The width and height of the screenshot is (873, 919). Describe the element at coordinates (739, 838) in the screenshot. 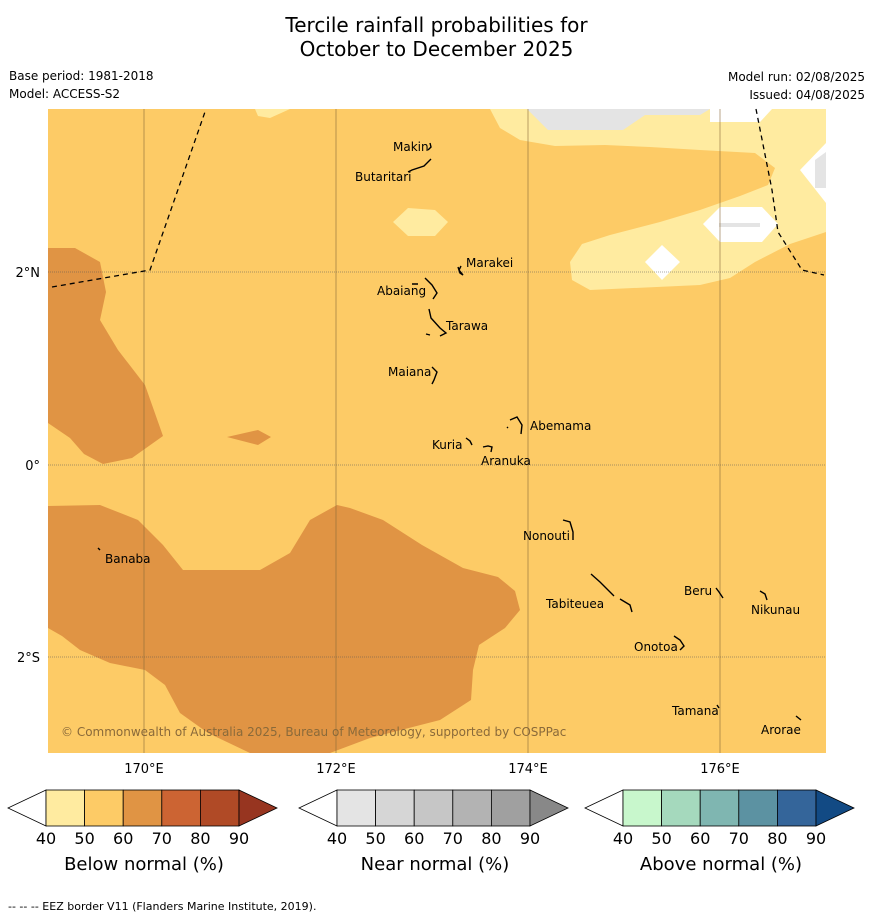

I see `above-colorbar-tick-70: 70` at that location.